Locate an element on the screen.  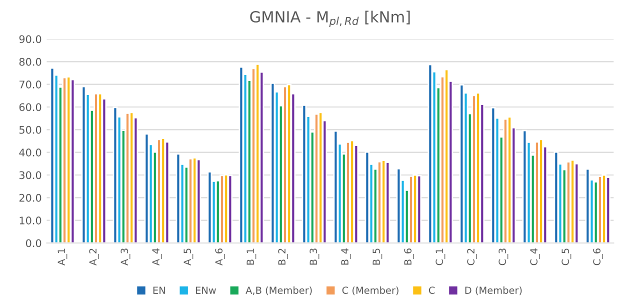
y-tick-label: 20.0 is located at coordinates (30, 198).